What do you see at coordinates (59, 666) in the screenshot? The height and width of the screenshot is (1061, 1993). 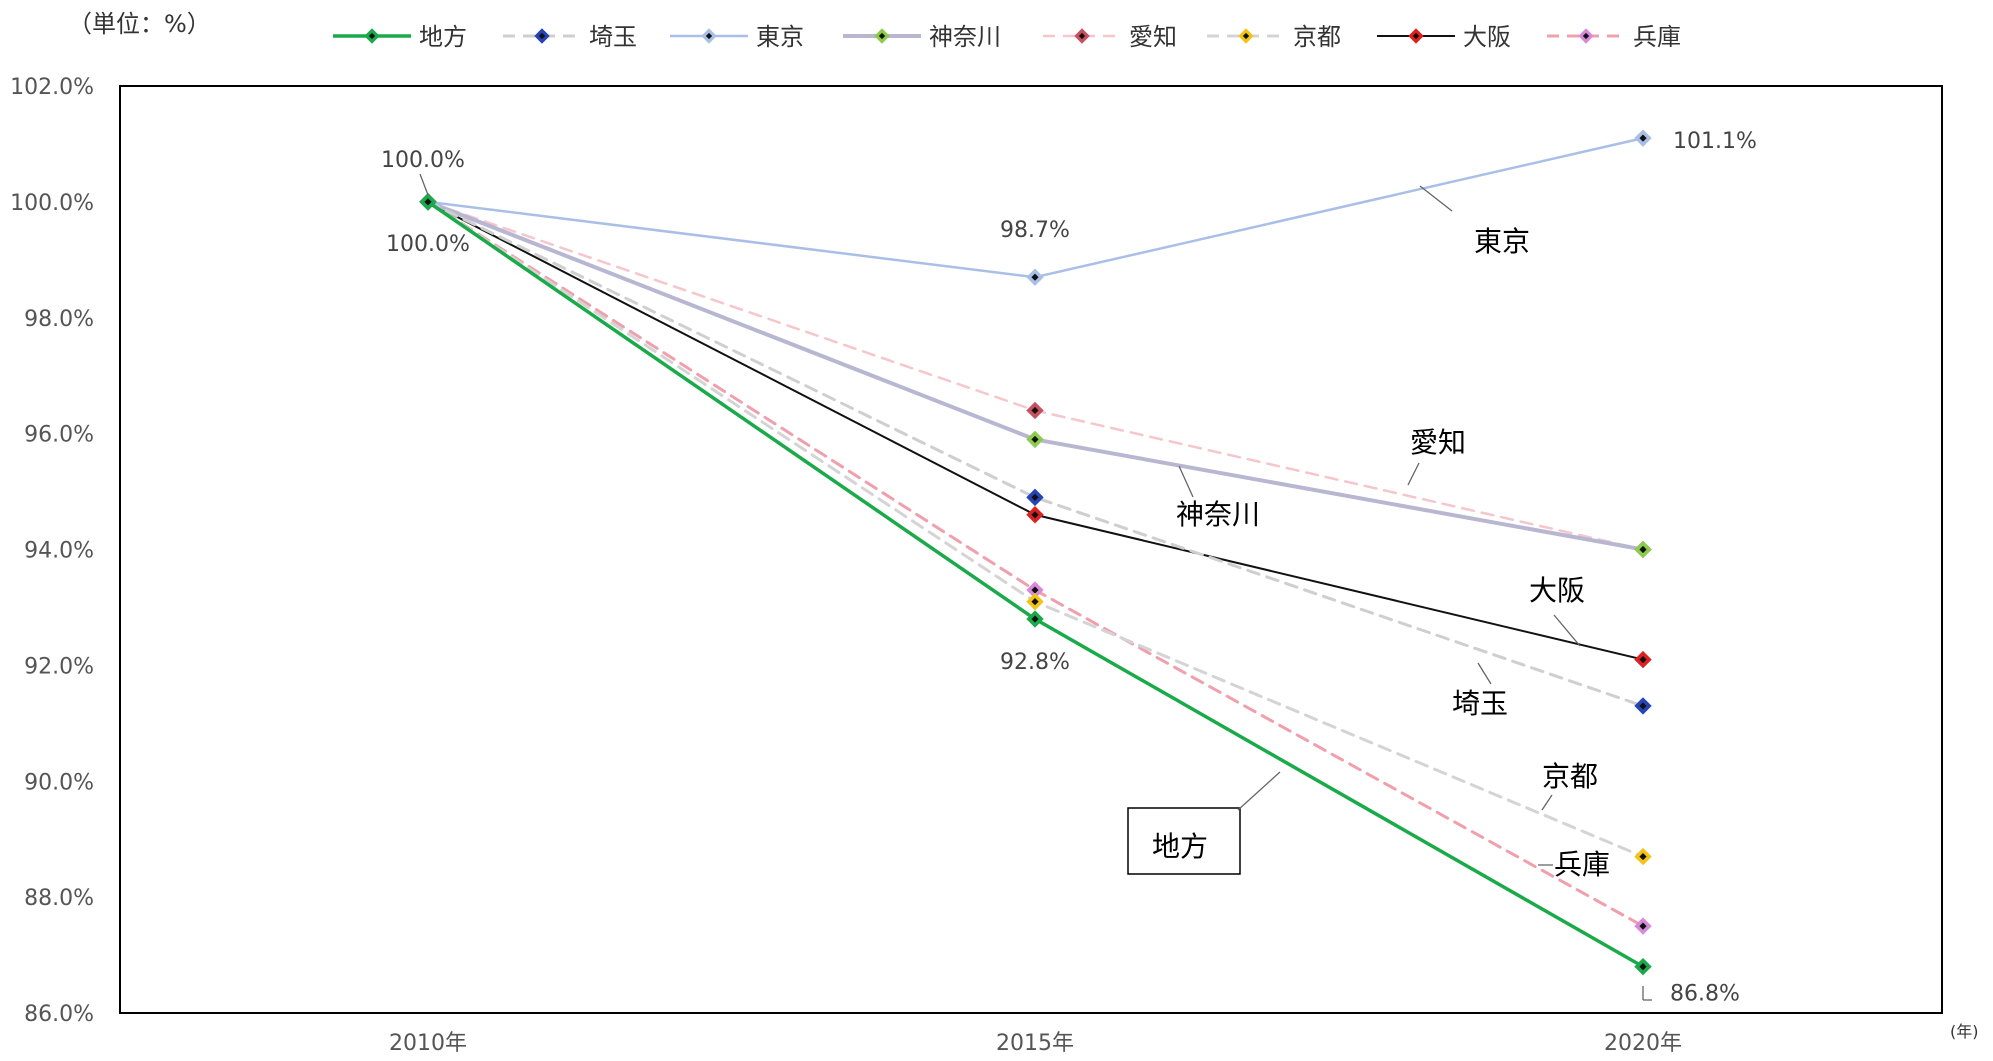 I see `y-tick-label: 92.0%` at bounding box center [59, 666].